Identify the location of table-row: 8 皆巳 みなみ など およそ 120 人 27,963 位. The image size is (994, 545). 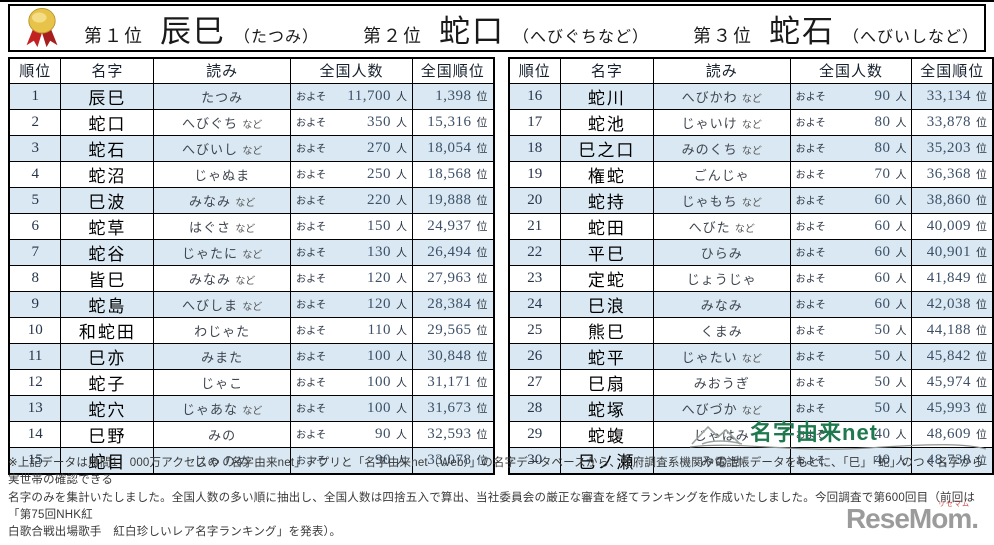
(251, 278).